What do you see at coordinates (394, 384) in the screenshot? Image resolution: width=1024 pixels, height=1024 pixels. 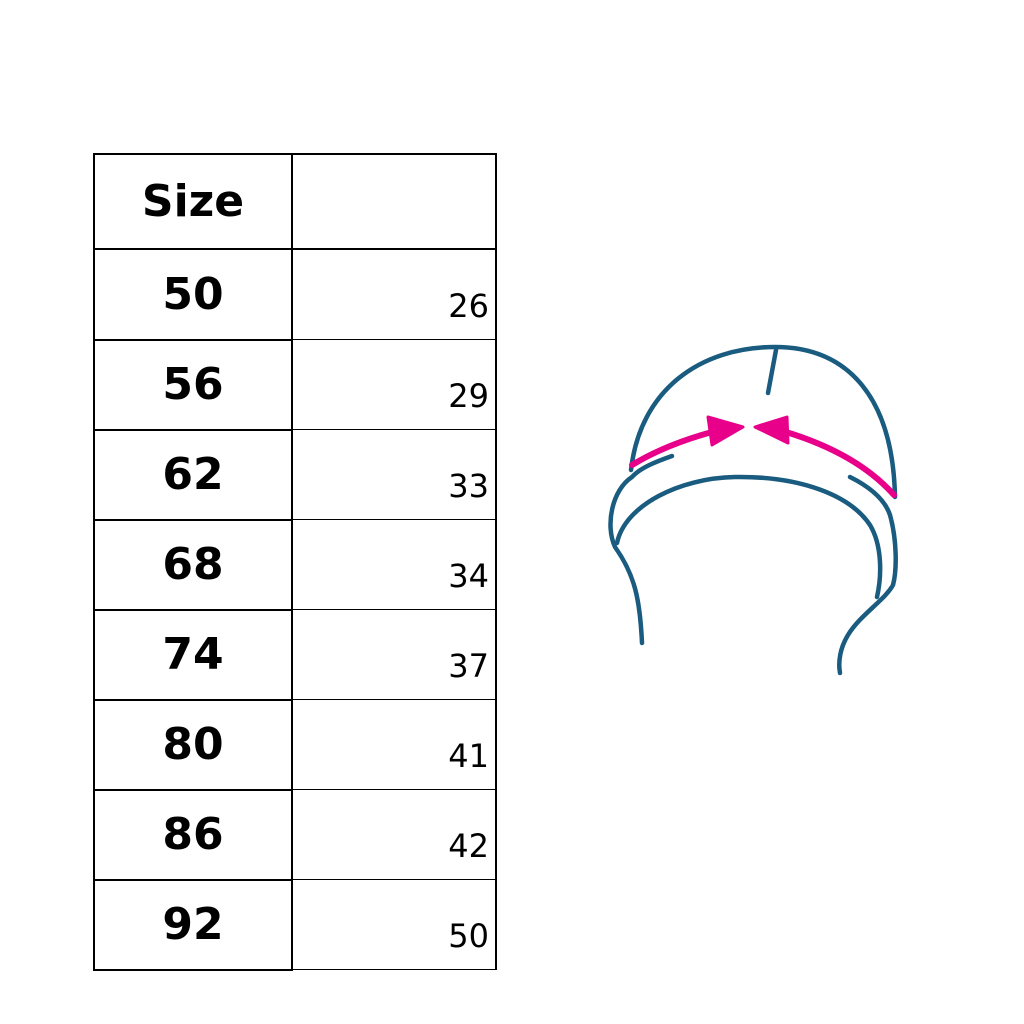 I see `value-cell: 29` at bounding box center [394, 384].